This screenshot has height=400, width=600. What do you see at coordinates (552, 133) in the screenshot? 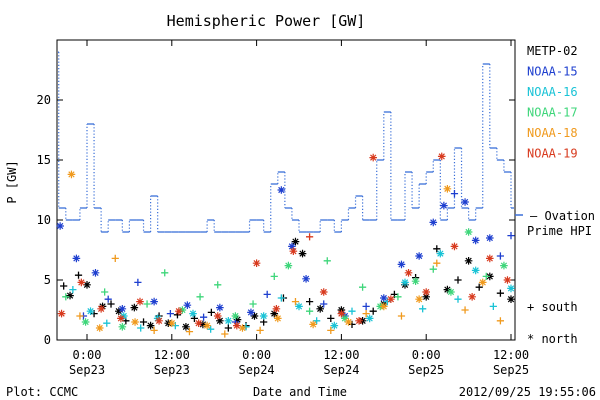
I see `legend-entry-noaa-18: NOAA-18` at bounding box center [552, 133].